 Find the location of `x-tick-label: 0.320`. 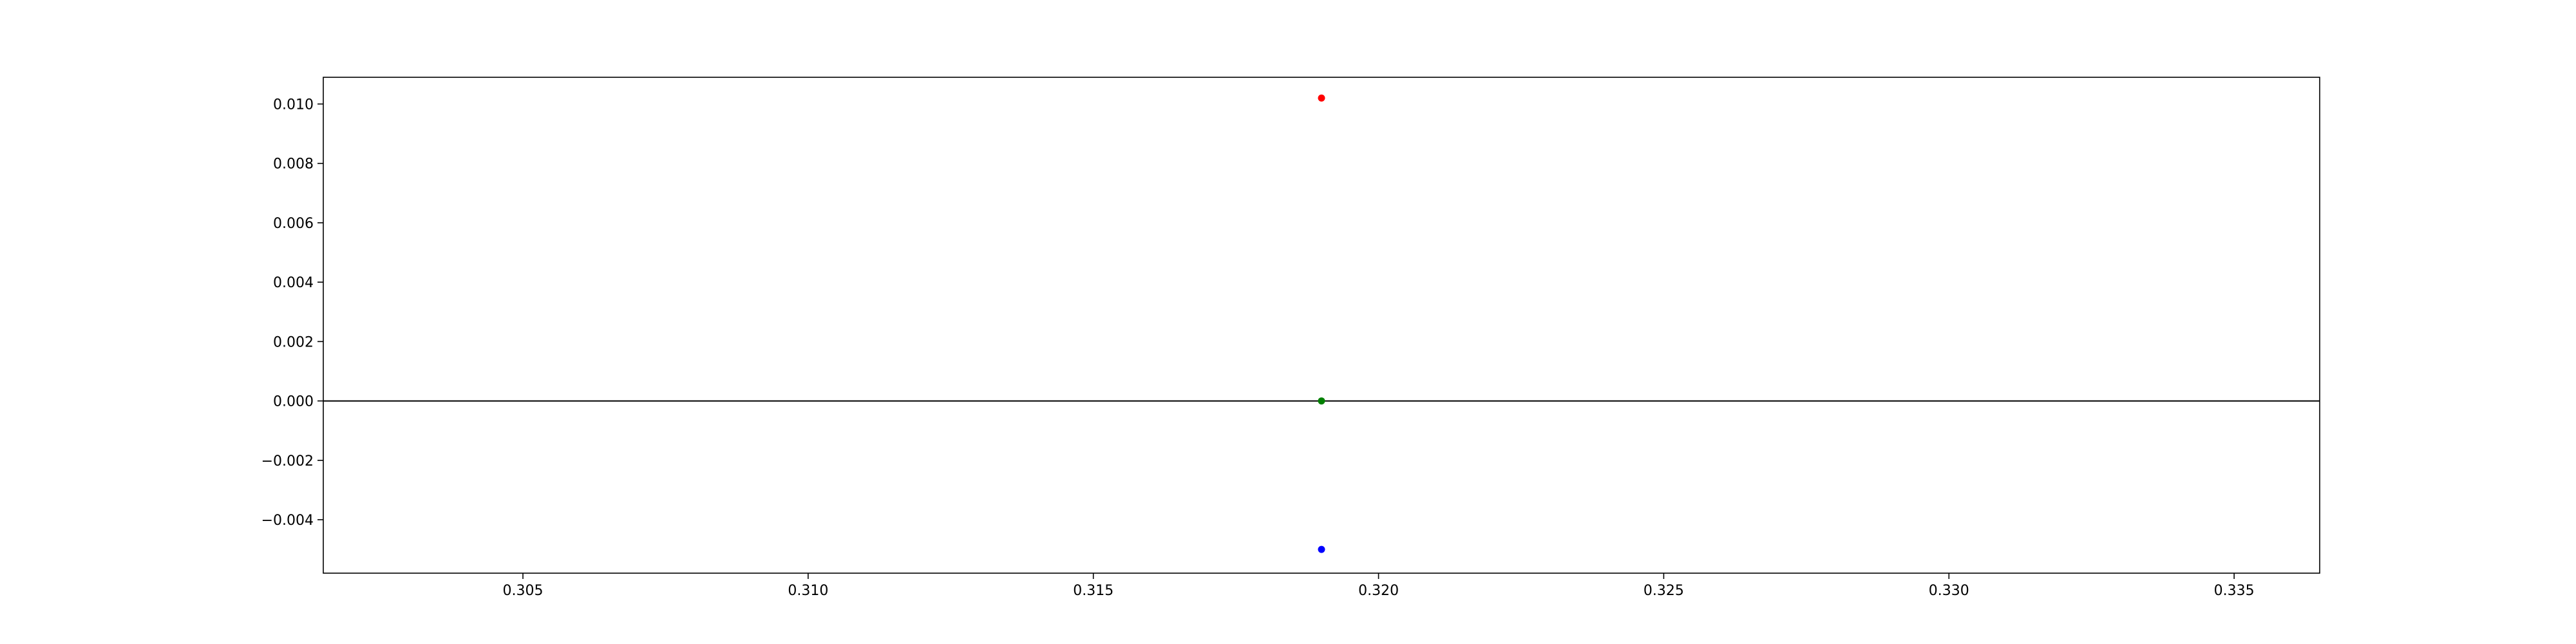

x-tick-label: 0.320 is located at coordinates (1378, 591).